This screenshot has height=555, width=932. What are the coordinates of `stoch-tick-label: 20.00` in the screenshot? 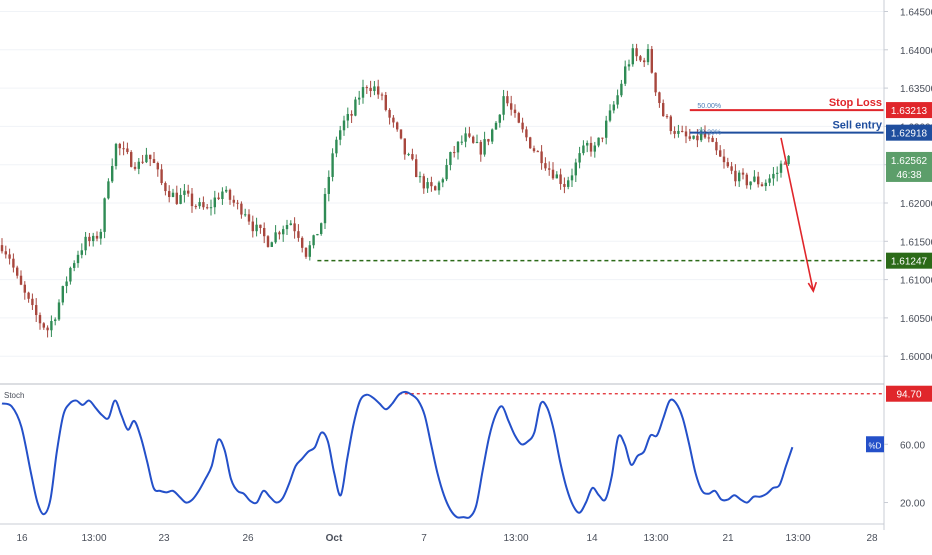 It's located at (912, 504).